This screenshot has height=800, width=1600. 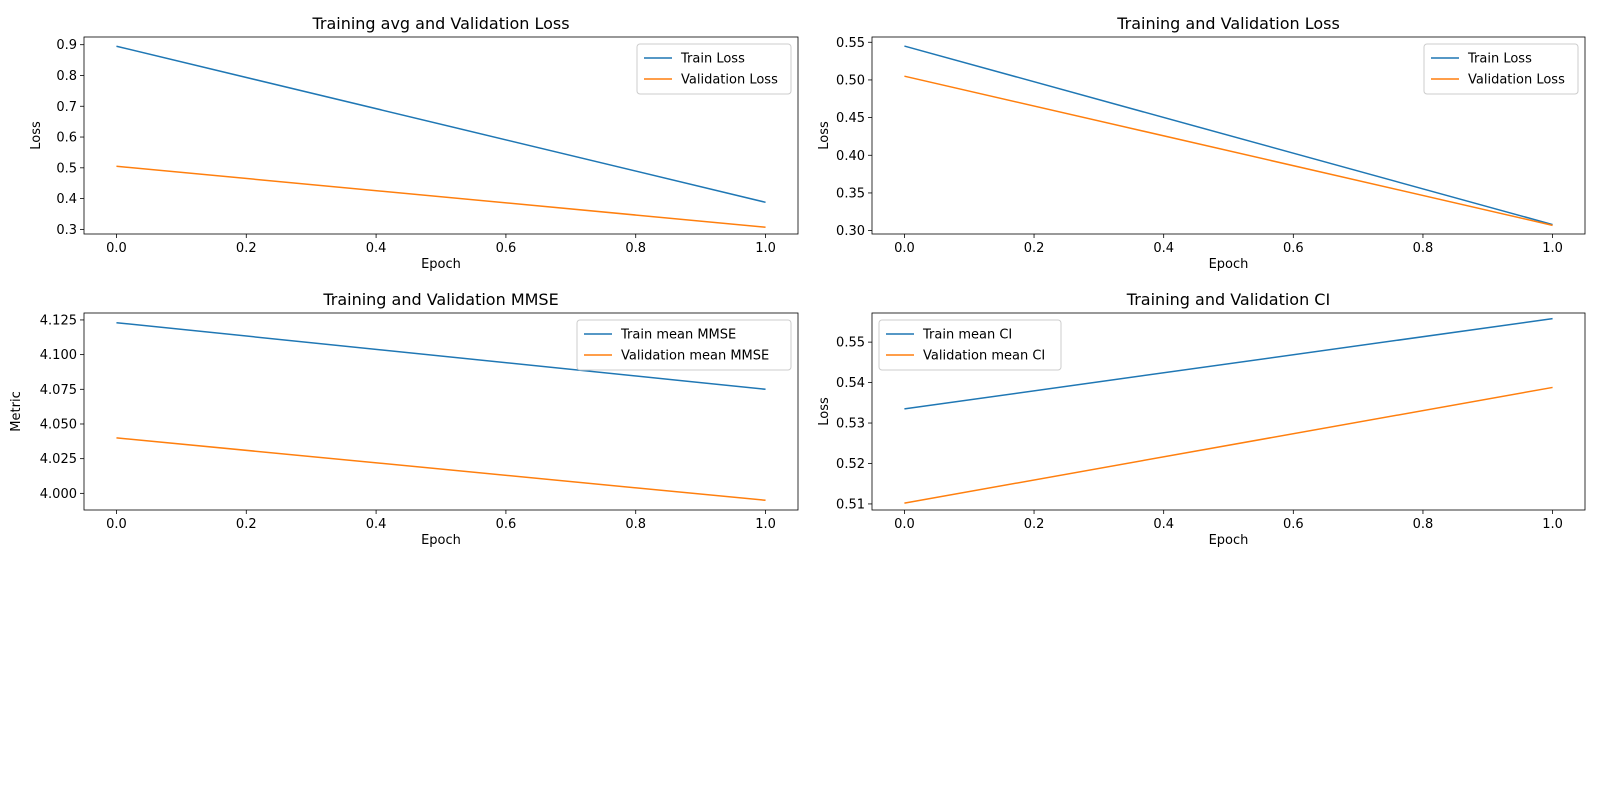 I want to click on y-tick-label: 4.125, so click(x=58, y=320).